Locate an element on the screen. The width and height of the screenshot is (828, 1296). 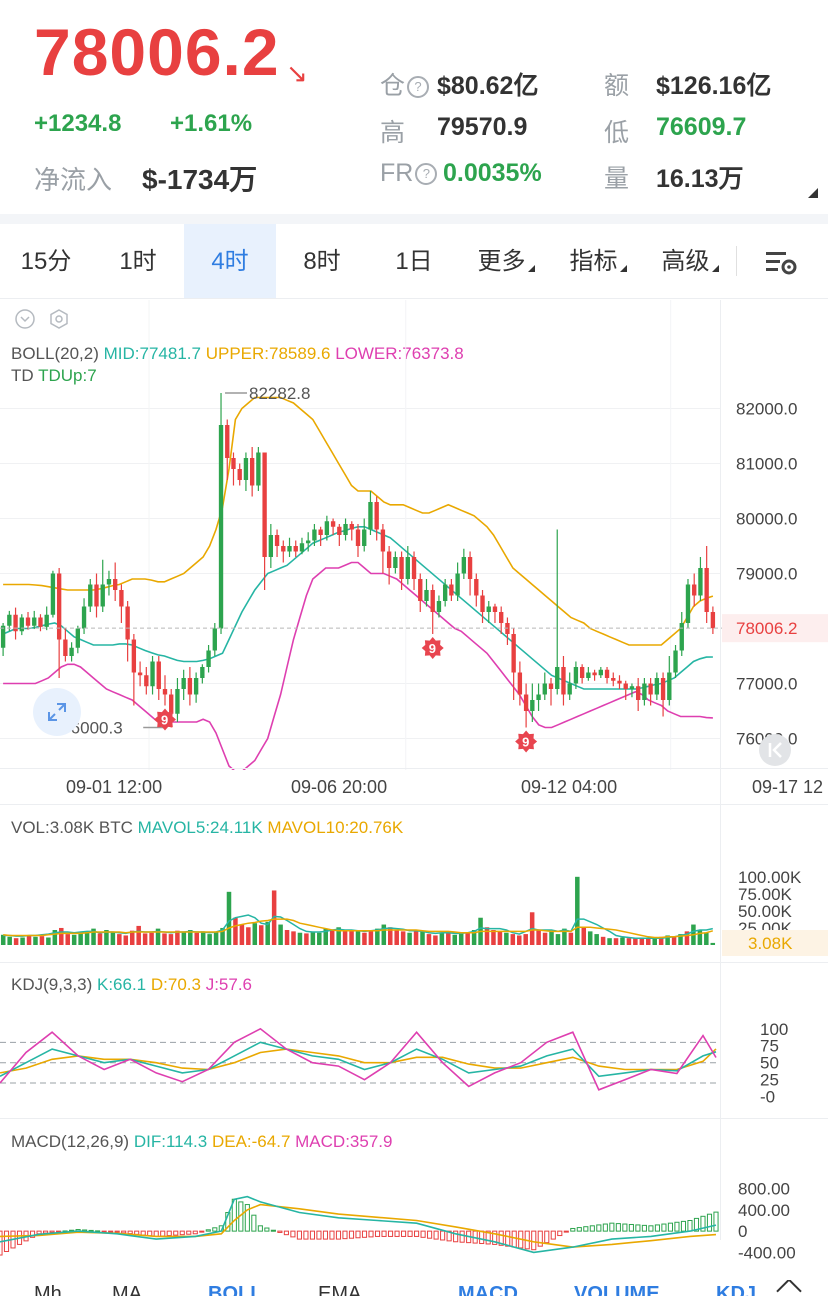
indicator-kdj: KDJ is located at coordinates (736, 1289).